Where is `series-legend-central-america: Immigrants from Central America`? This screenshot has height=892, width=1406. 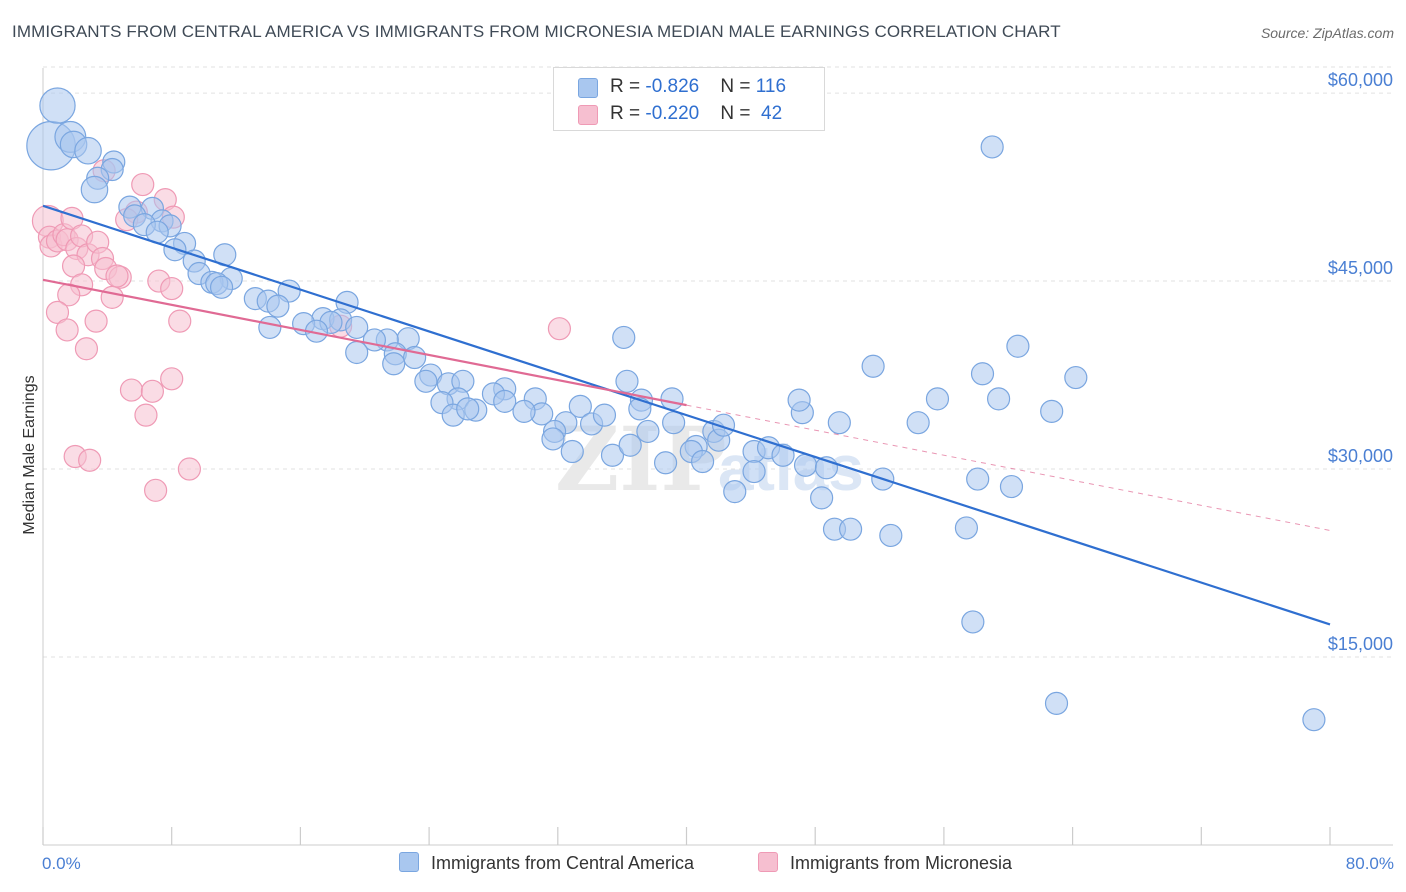 series-legend-central-america: Immigrants from Central America is located at coordinates (546, 863).